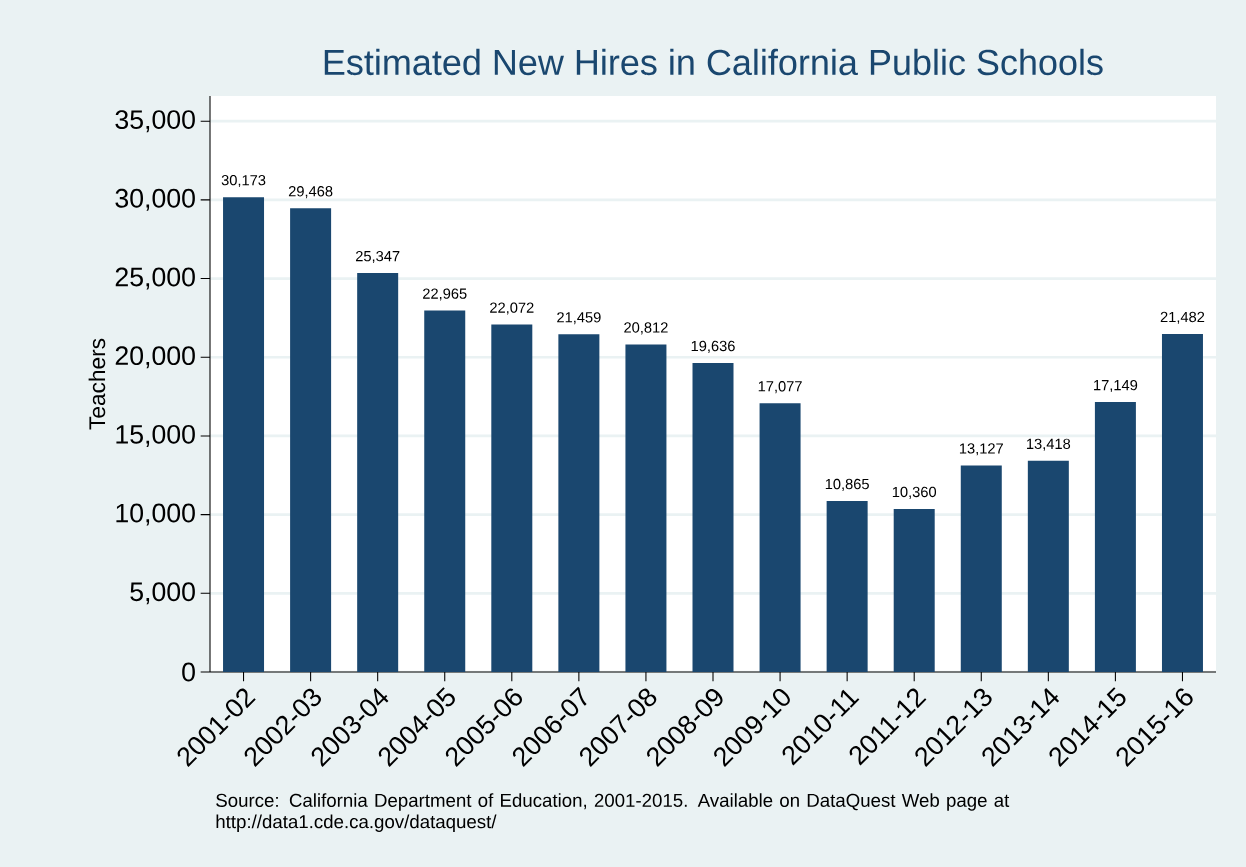 This screenshot has width=1246, height=867. What do you see at coordinates (713, 62) in the screenshot?
I see `chart-title: Estimated New Hires in California Public Schools` at bounding box center [713, 62].